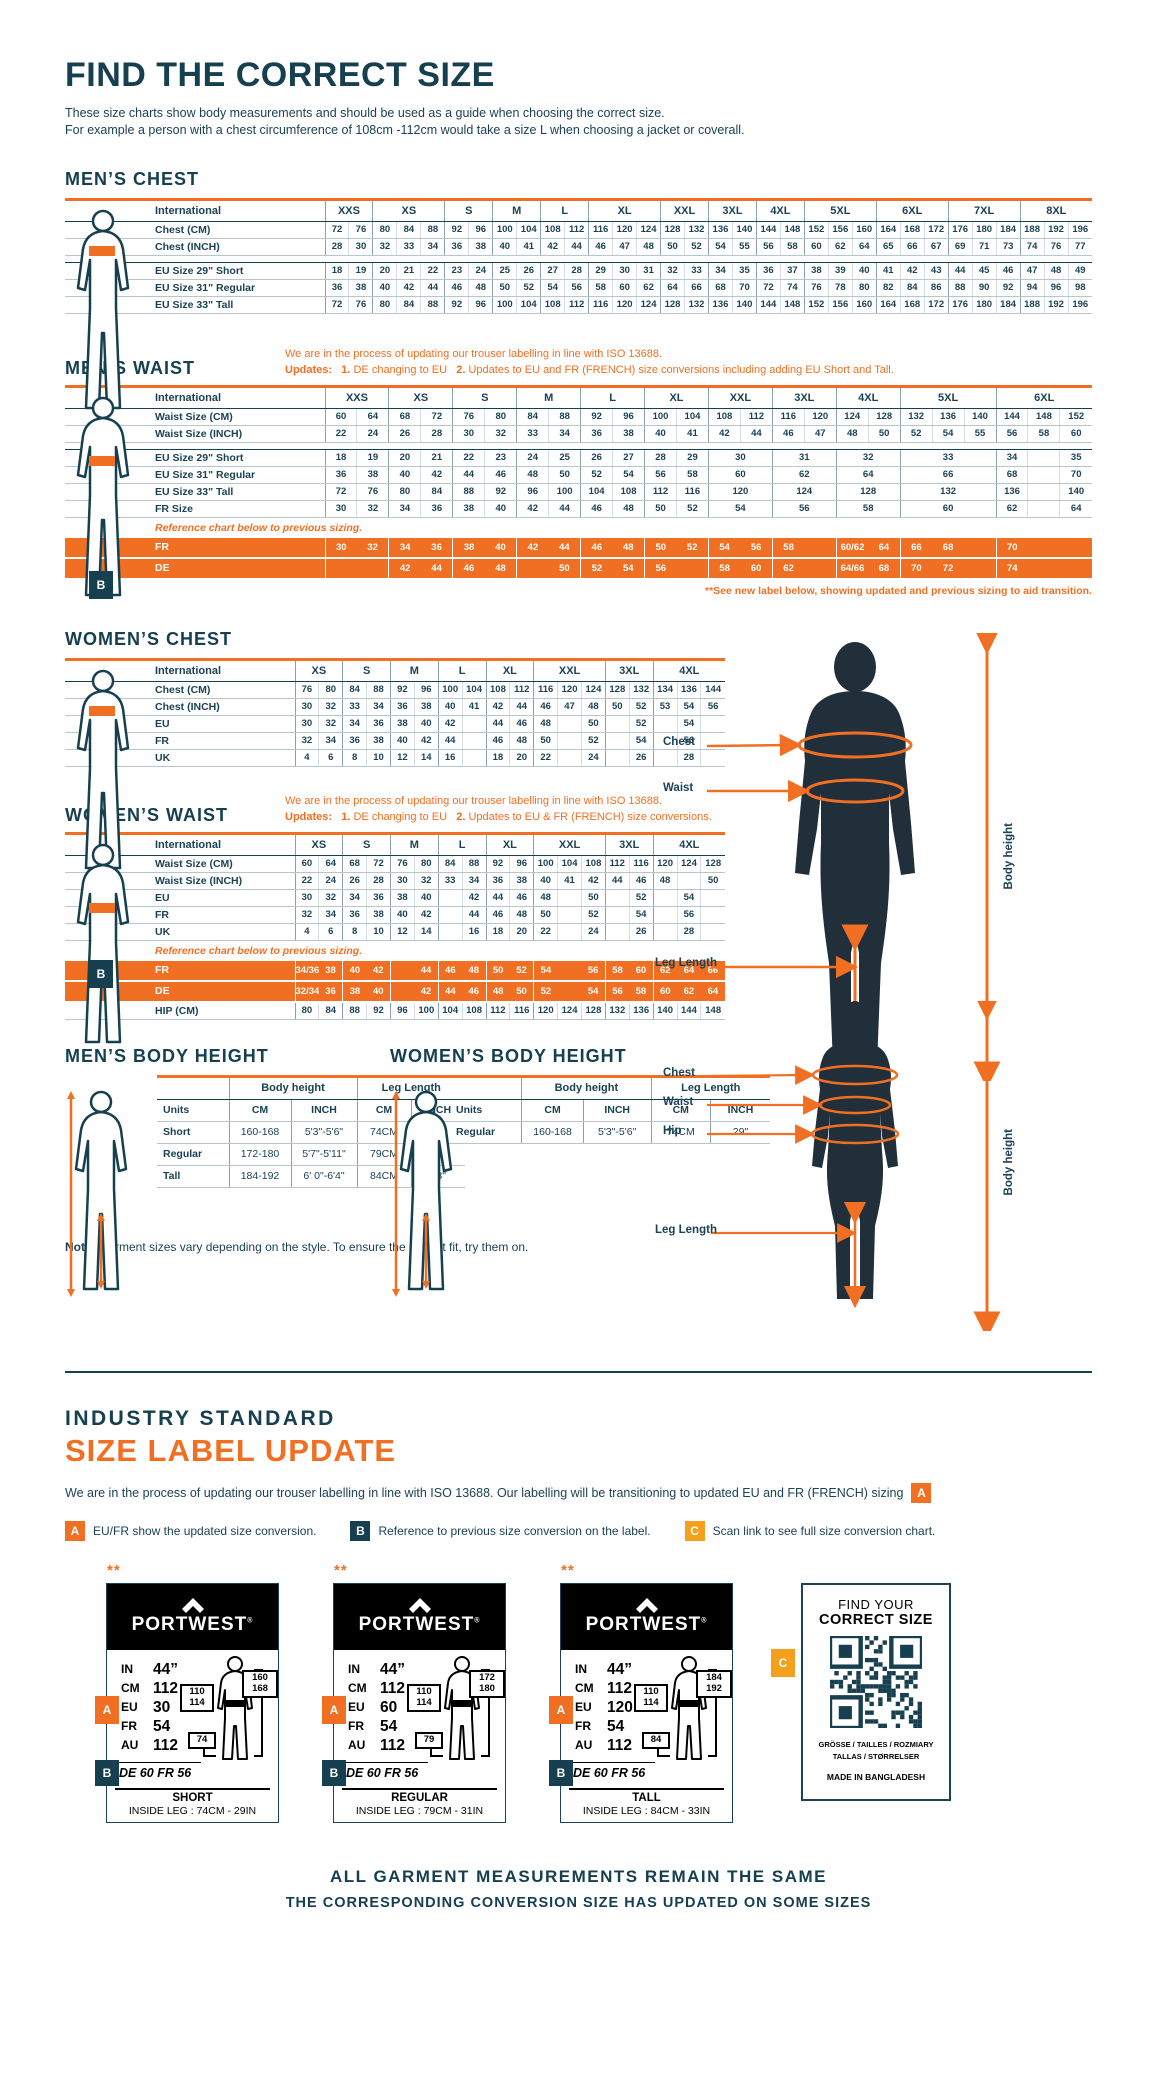  I want to click on fit-note-label: Note:, so click(80, 1246).